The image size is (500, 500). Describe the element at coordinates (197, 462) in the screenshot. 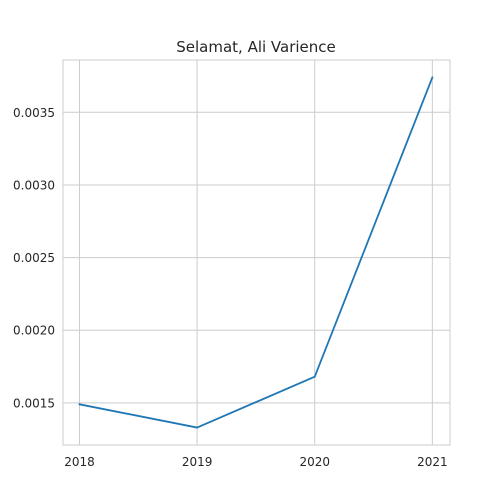

I see `x-tick-label: 2019` at that location.